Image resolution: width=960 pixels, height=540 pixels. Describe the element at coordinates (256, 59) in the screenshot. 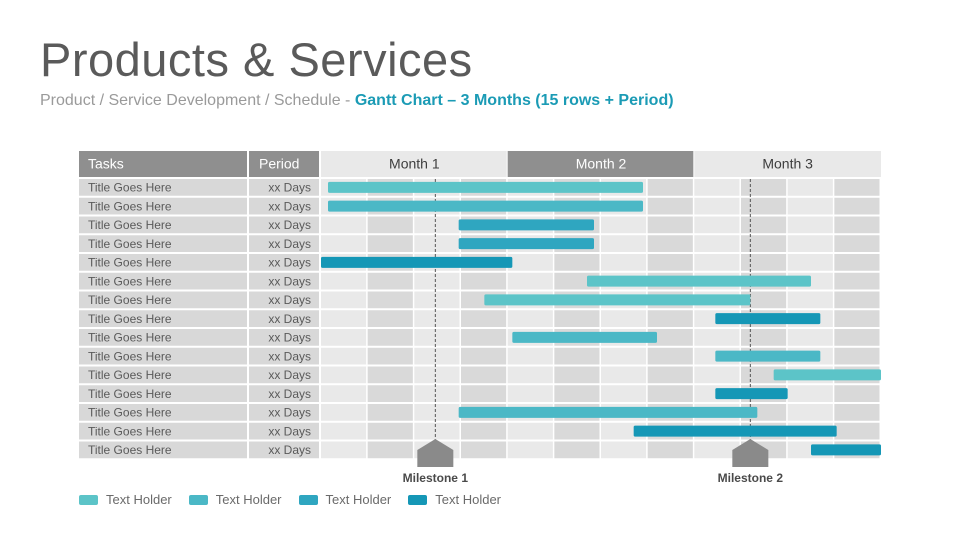

I see `page-title: Products & Services` at that location.